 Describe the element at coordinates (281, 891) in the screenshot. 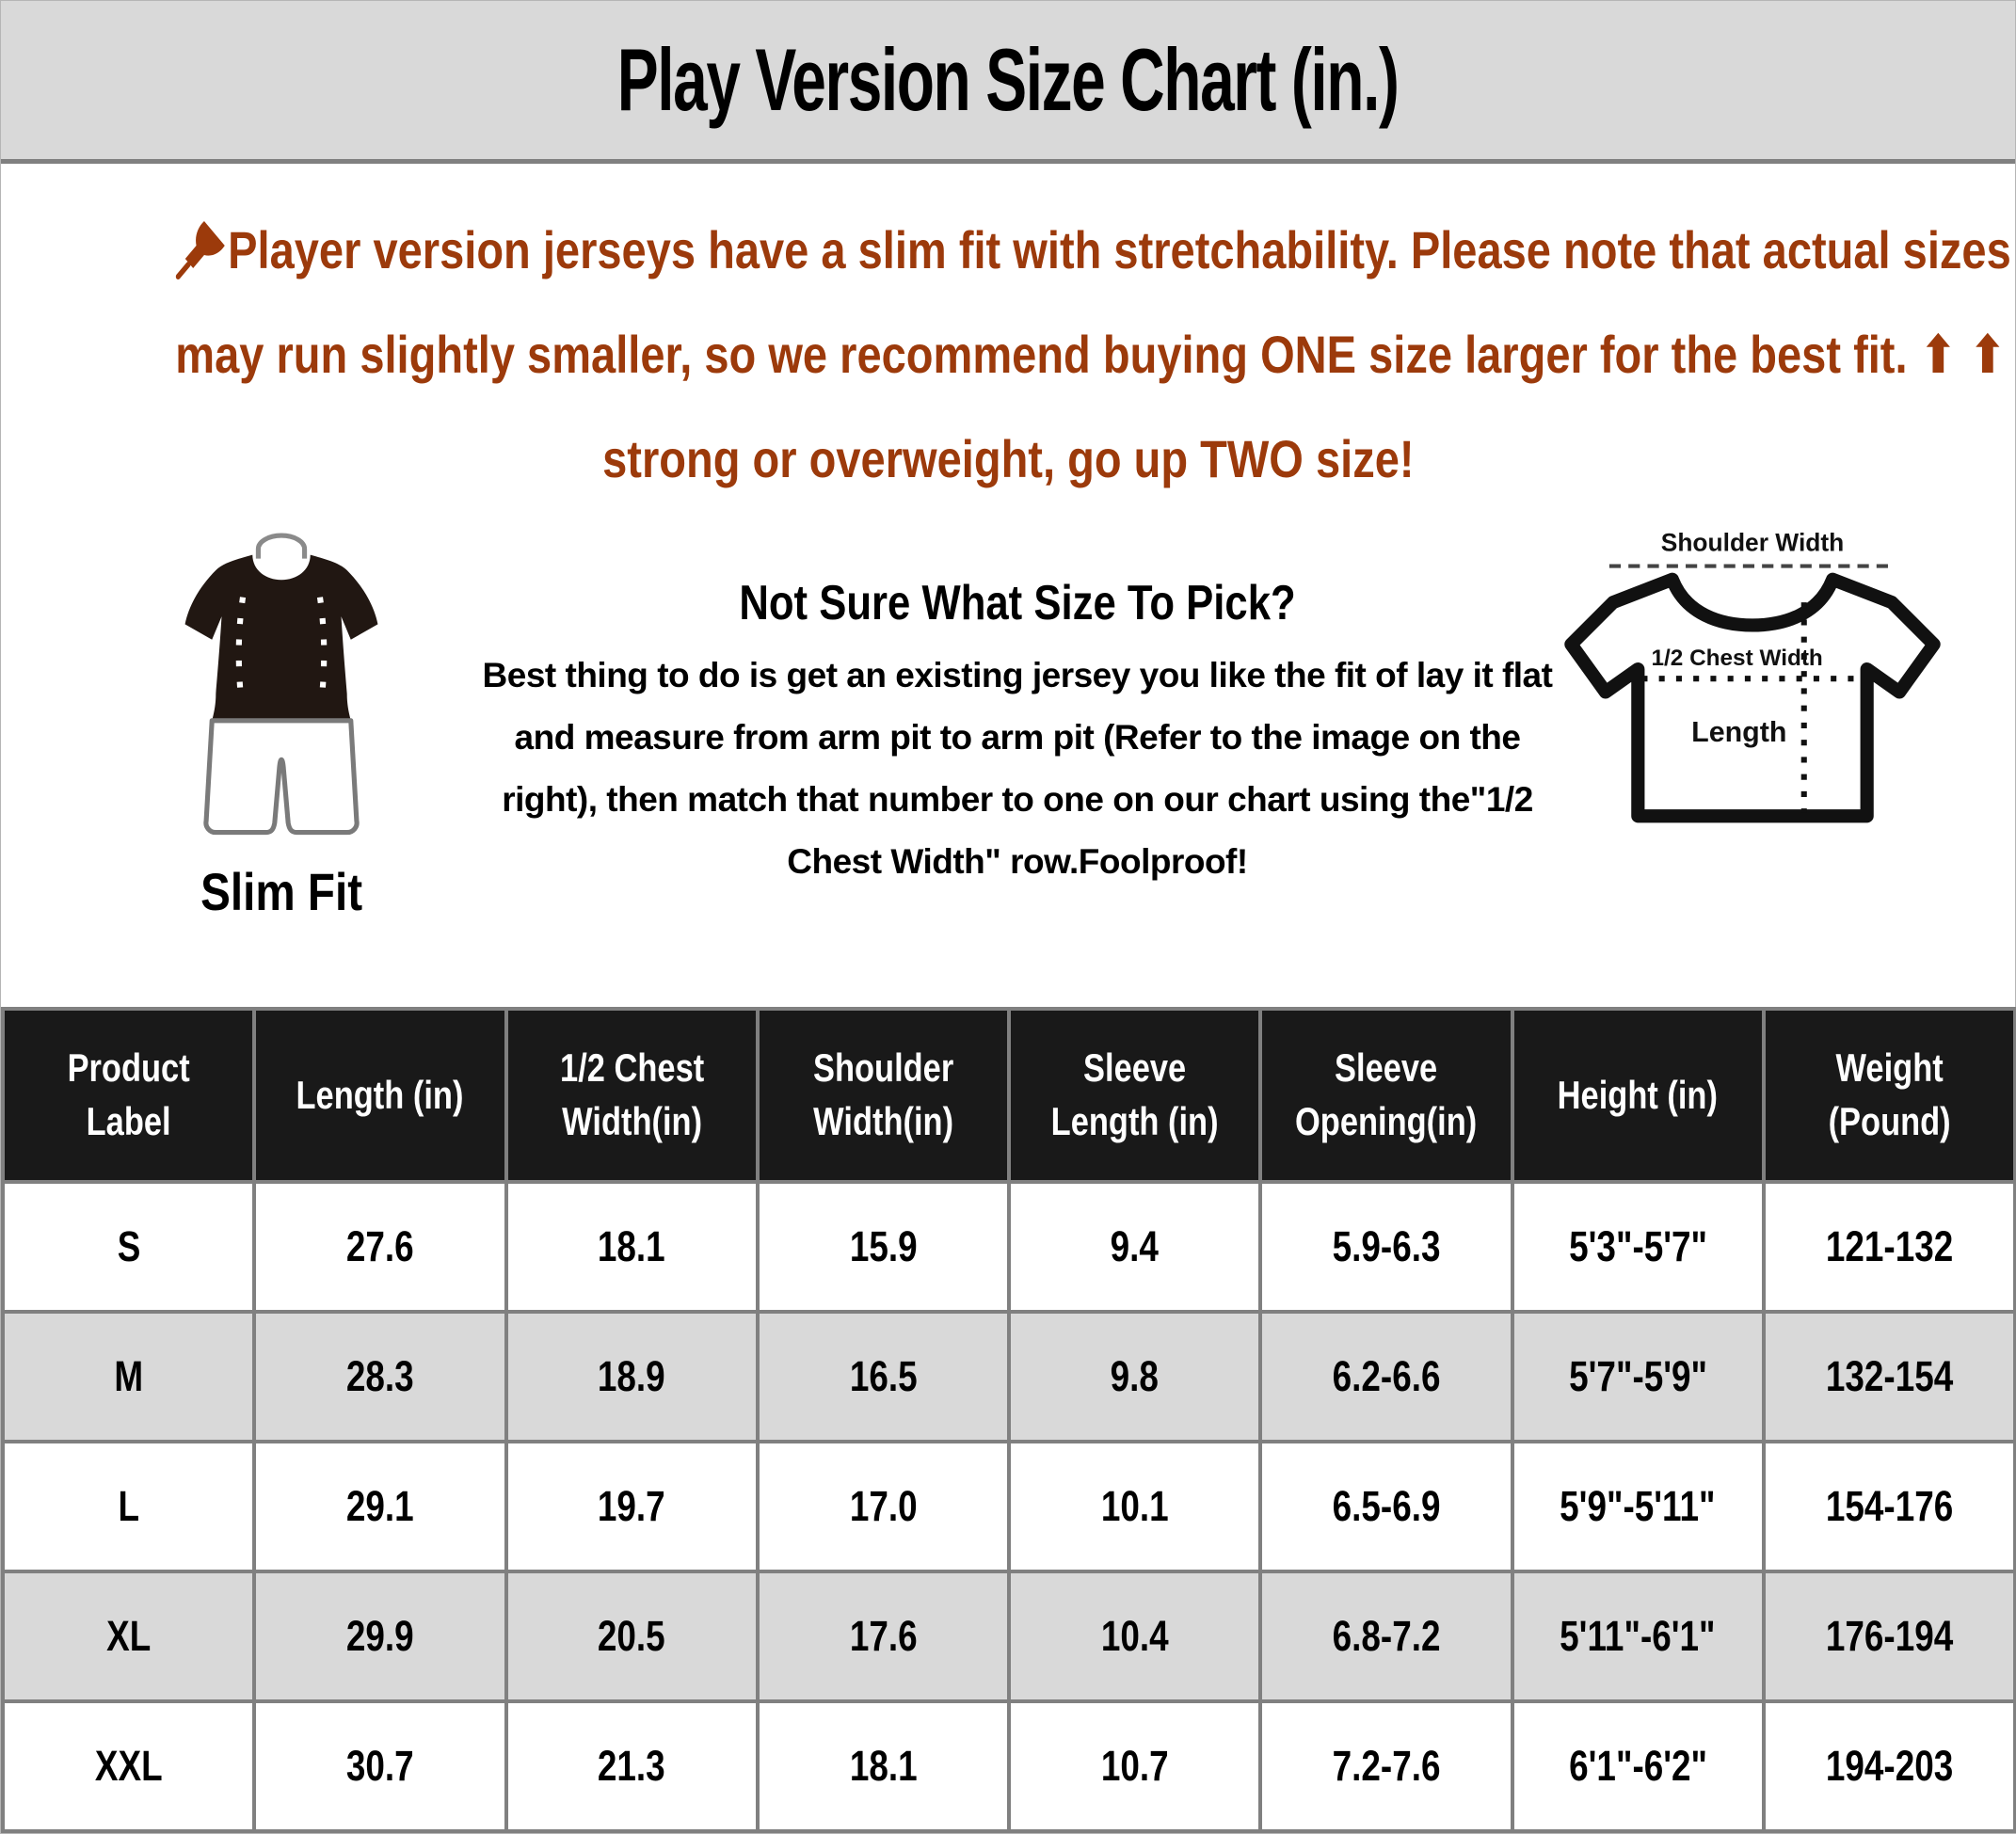

I see `slim-fit-label: Slim Fit` at that location.